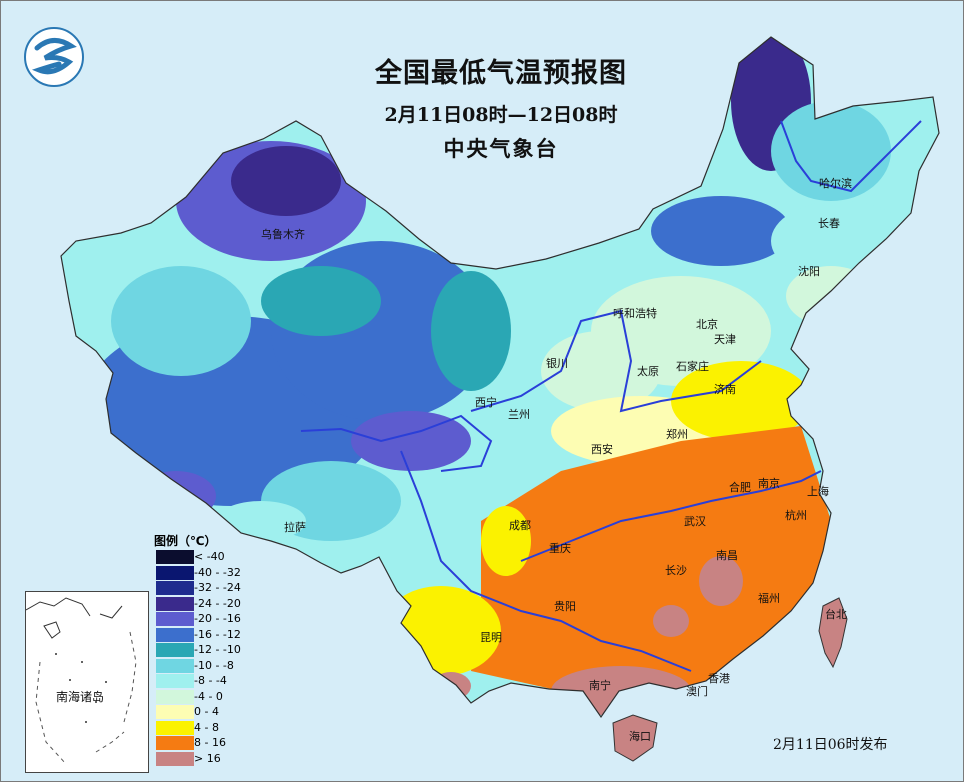  I want to click on legend-label: < -40, so click(209, 556).